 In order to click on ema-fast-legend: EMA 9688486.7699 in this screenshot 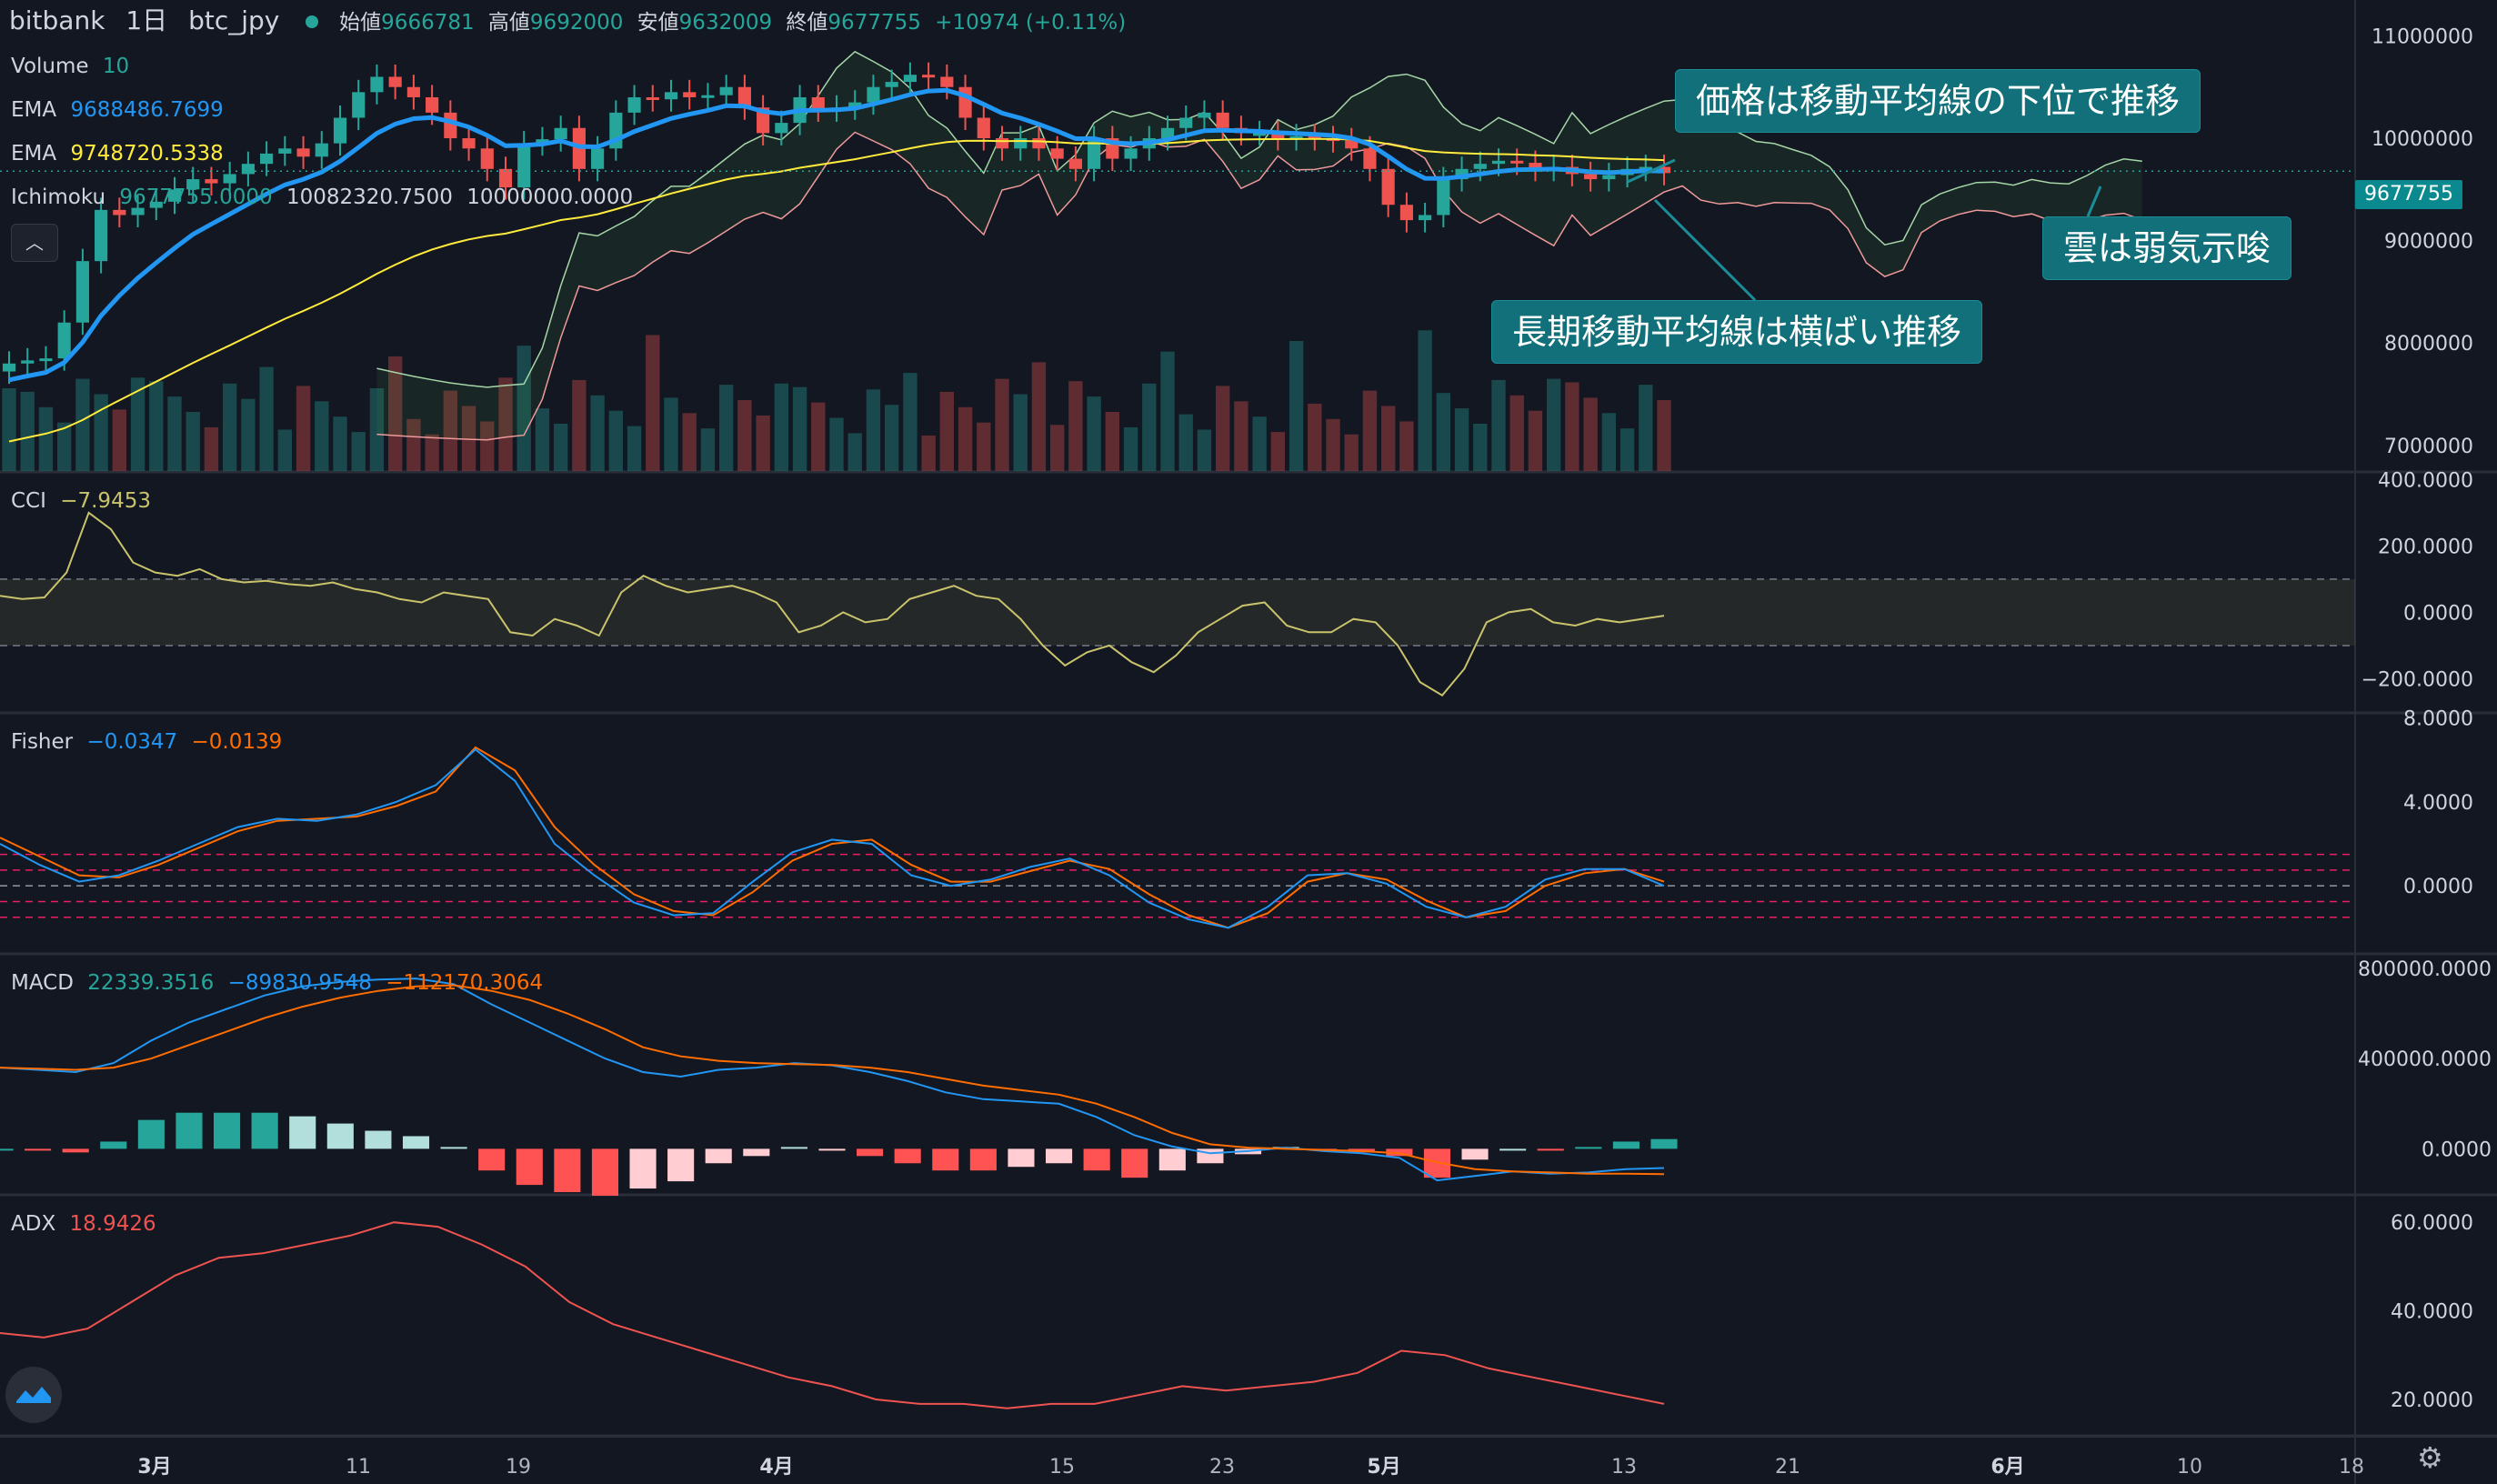, I will do `click(117, 110)`.